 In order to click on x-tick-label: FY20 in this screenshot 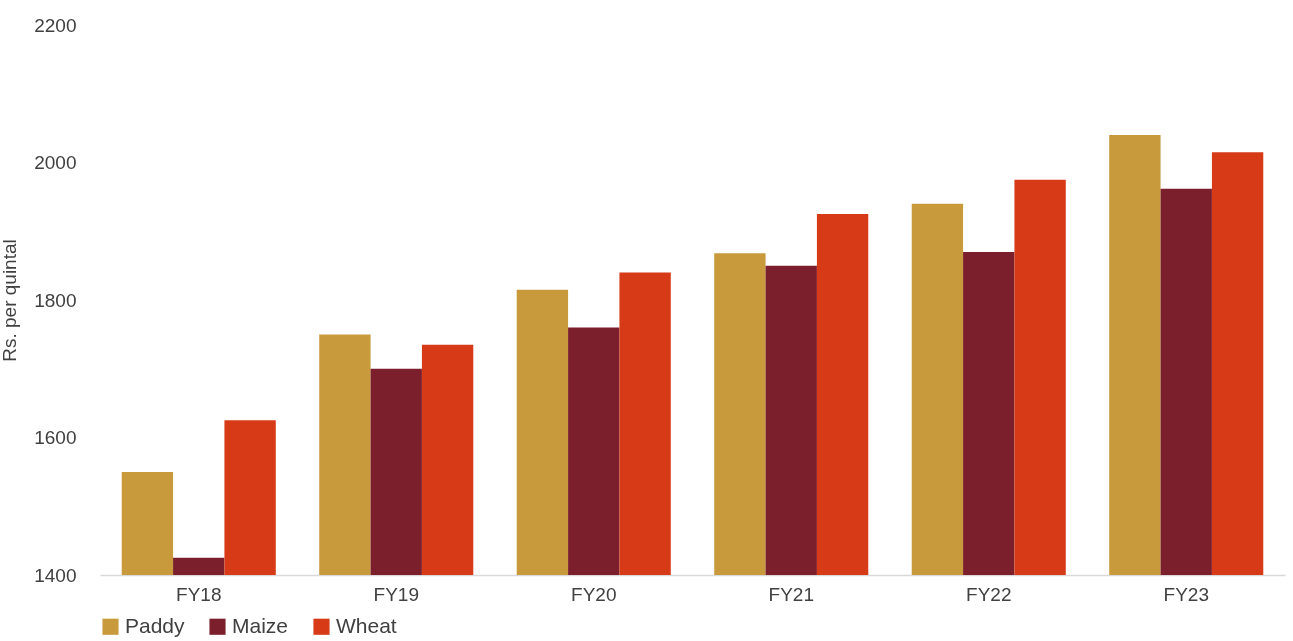, I will do `click(594, 594)`.